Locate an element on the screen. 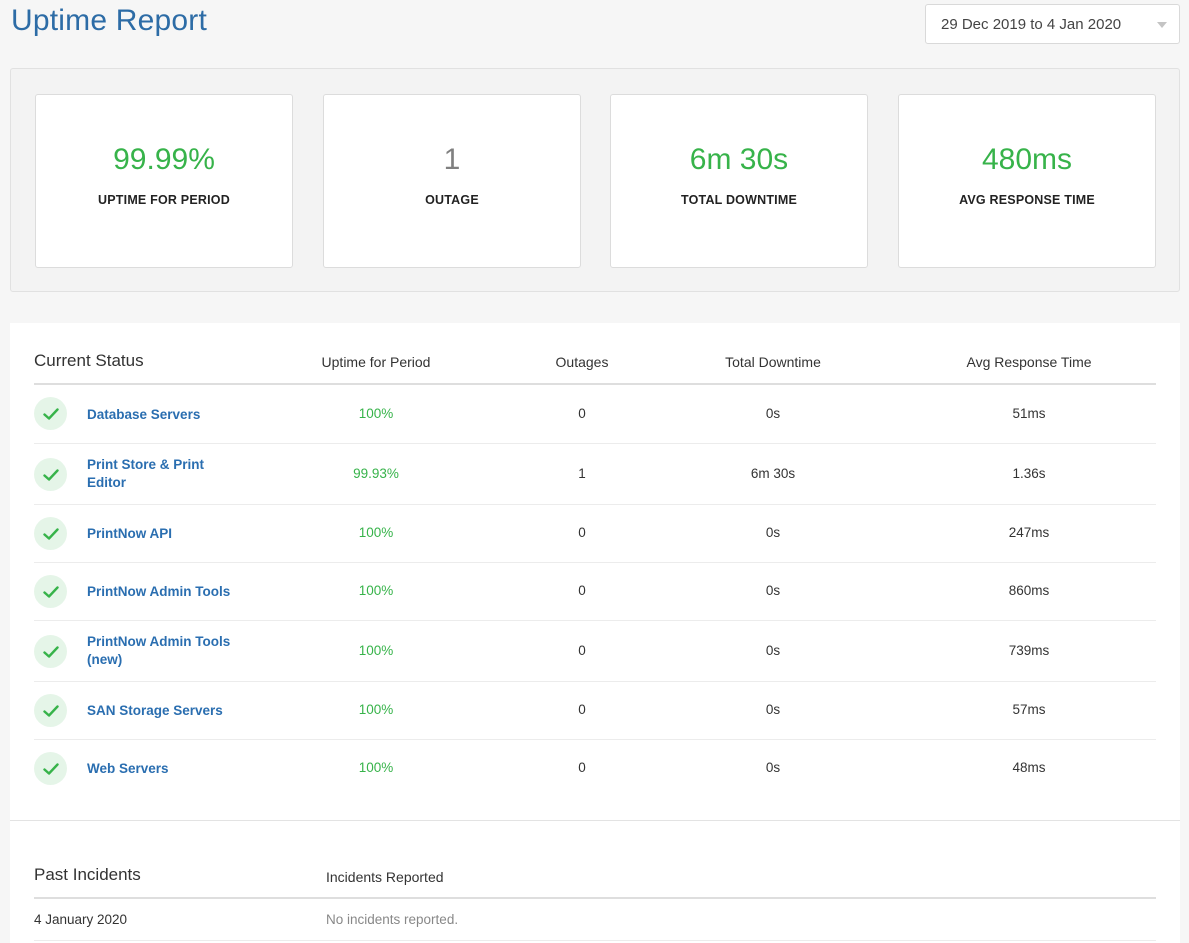  date-range-value: 29 Dec 2019 to 4 Jan 2020 is located at coordinates (1031, 24).